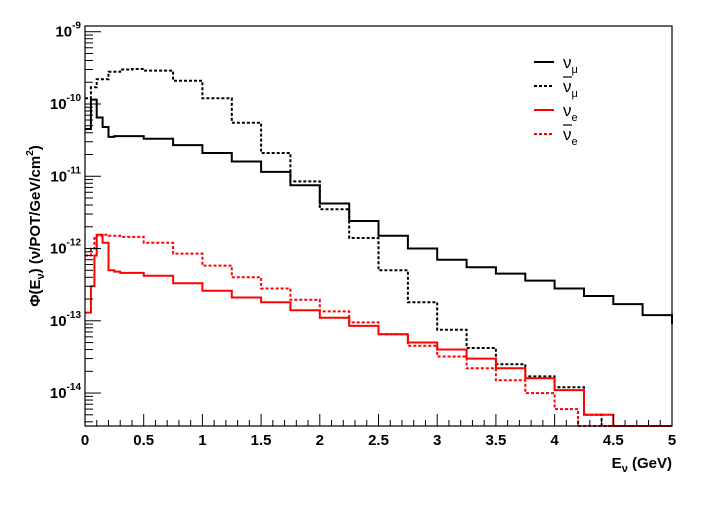 The width and height of the screenshot is (708, 509). I want to click on x-tick-label: 4.5, so click(613, 440).